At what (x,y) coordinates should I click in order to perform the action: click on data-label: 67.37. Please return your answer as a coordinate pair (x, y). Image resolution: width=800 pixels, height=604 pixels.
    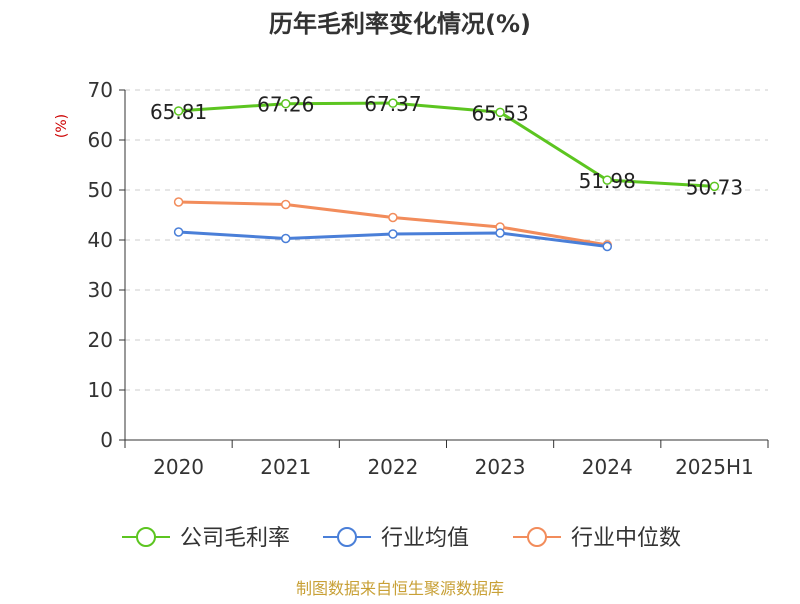
    Looking at the image, I should click on (392, 104).